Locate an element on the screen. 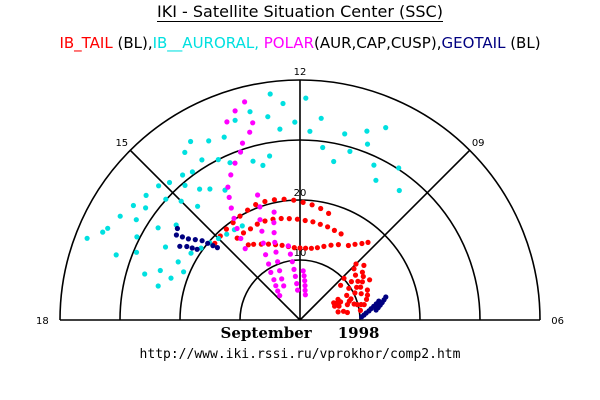  date-year: 1998 is located at coordinates (358, 333).